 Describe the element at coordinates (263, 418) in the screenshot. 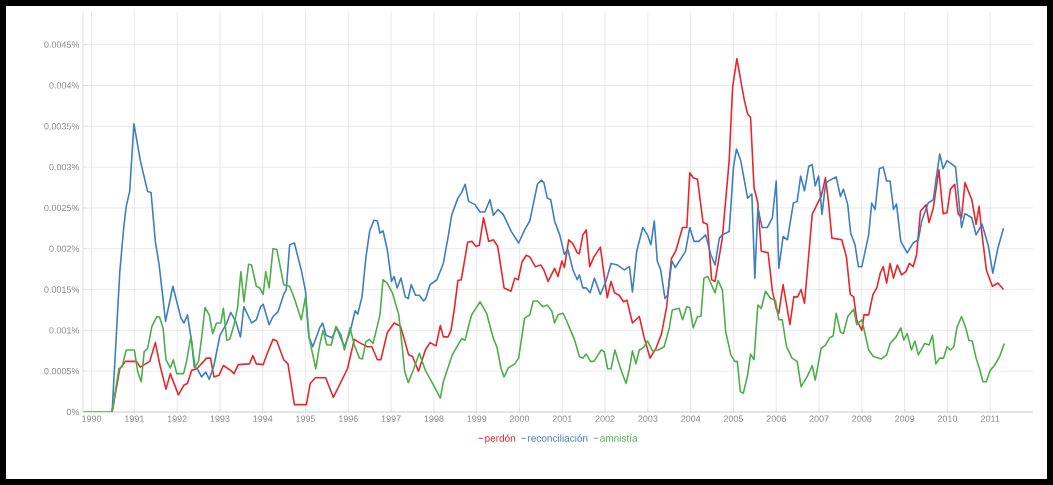

I see `x-tick-label: 1994` at that location.